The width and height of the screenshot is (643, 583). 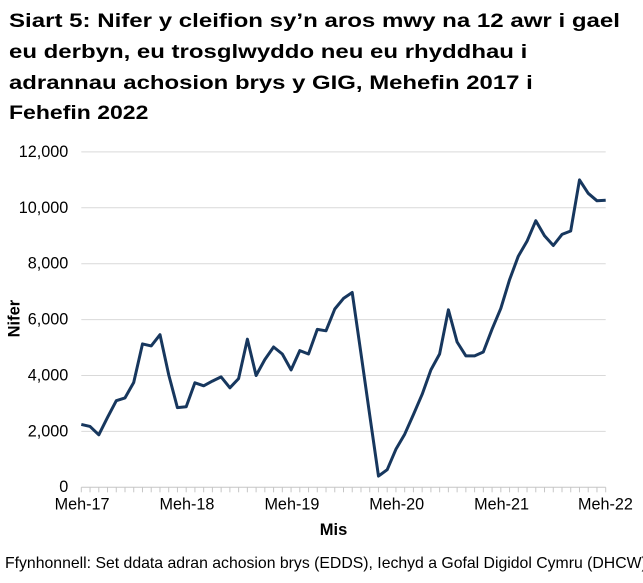 What do you see at coordinates (501, 504) in the screenshot?
I see `svg-text: Meh-21` at bounding box center [501, 504].